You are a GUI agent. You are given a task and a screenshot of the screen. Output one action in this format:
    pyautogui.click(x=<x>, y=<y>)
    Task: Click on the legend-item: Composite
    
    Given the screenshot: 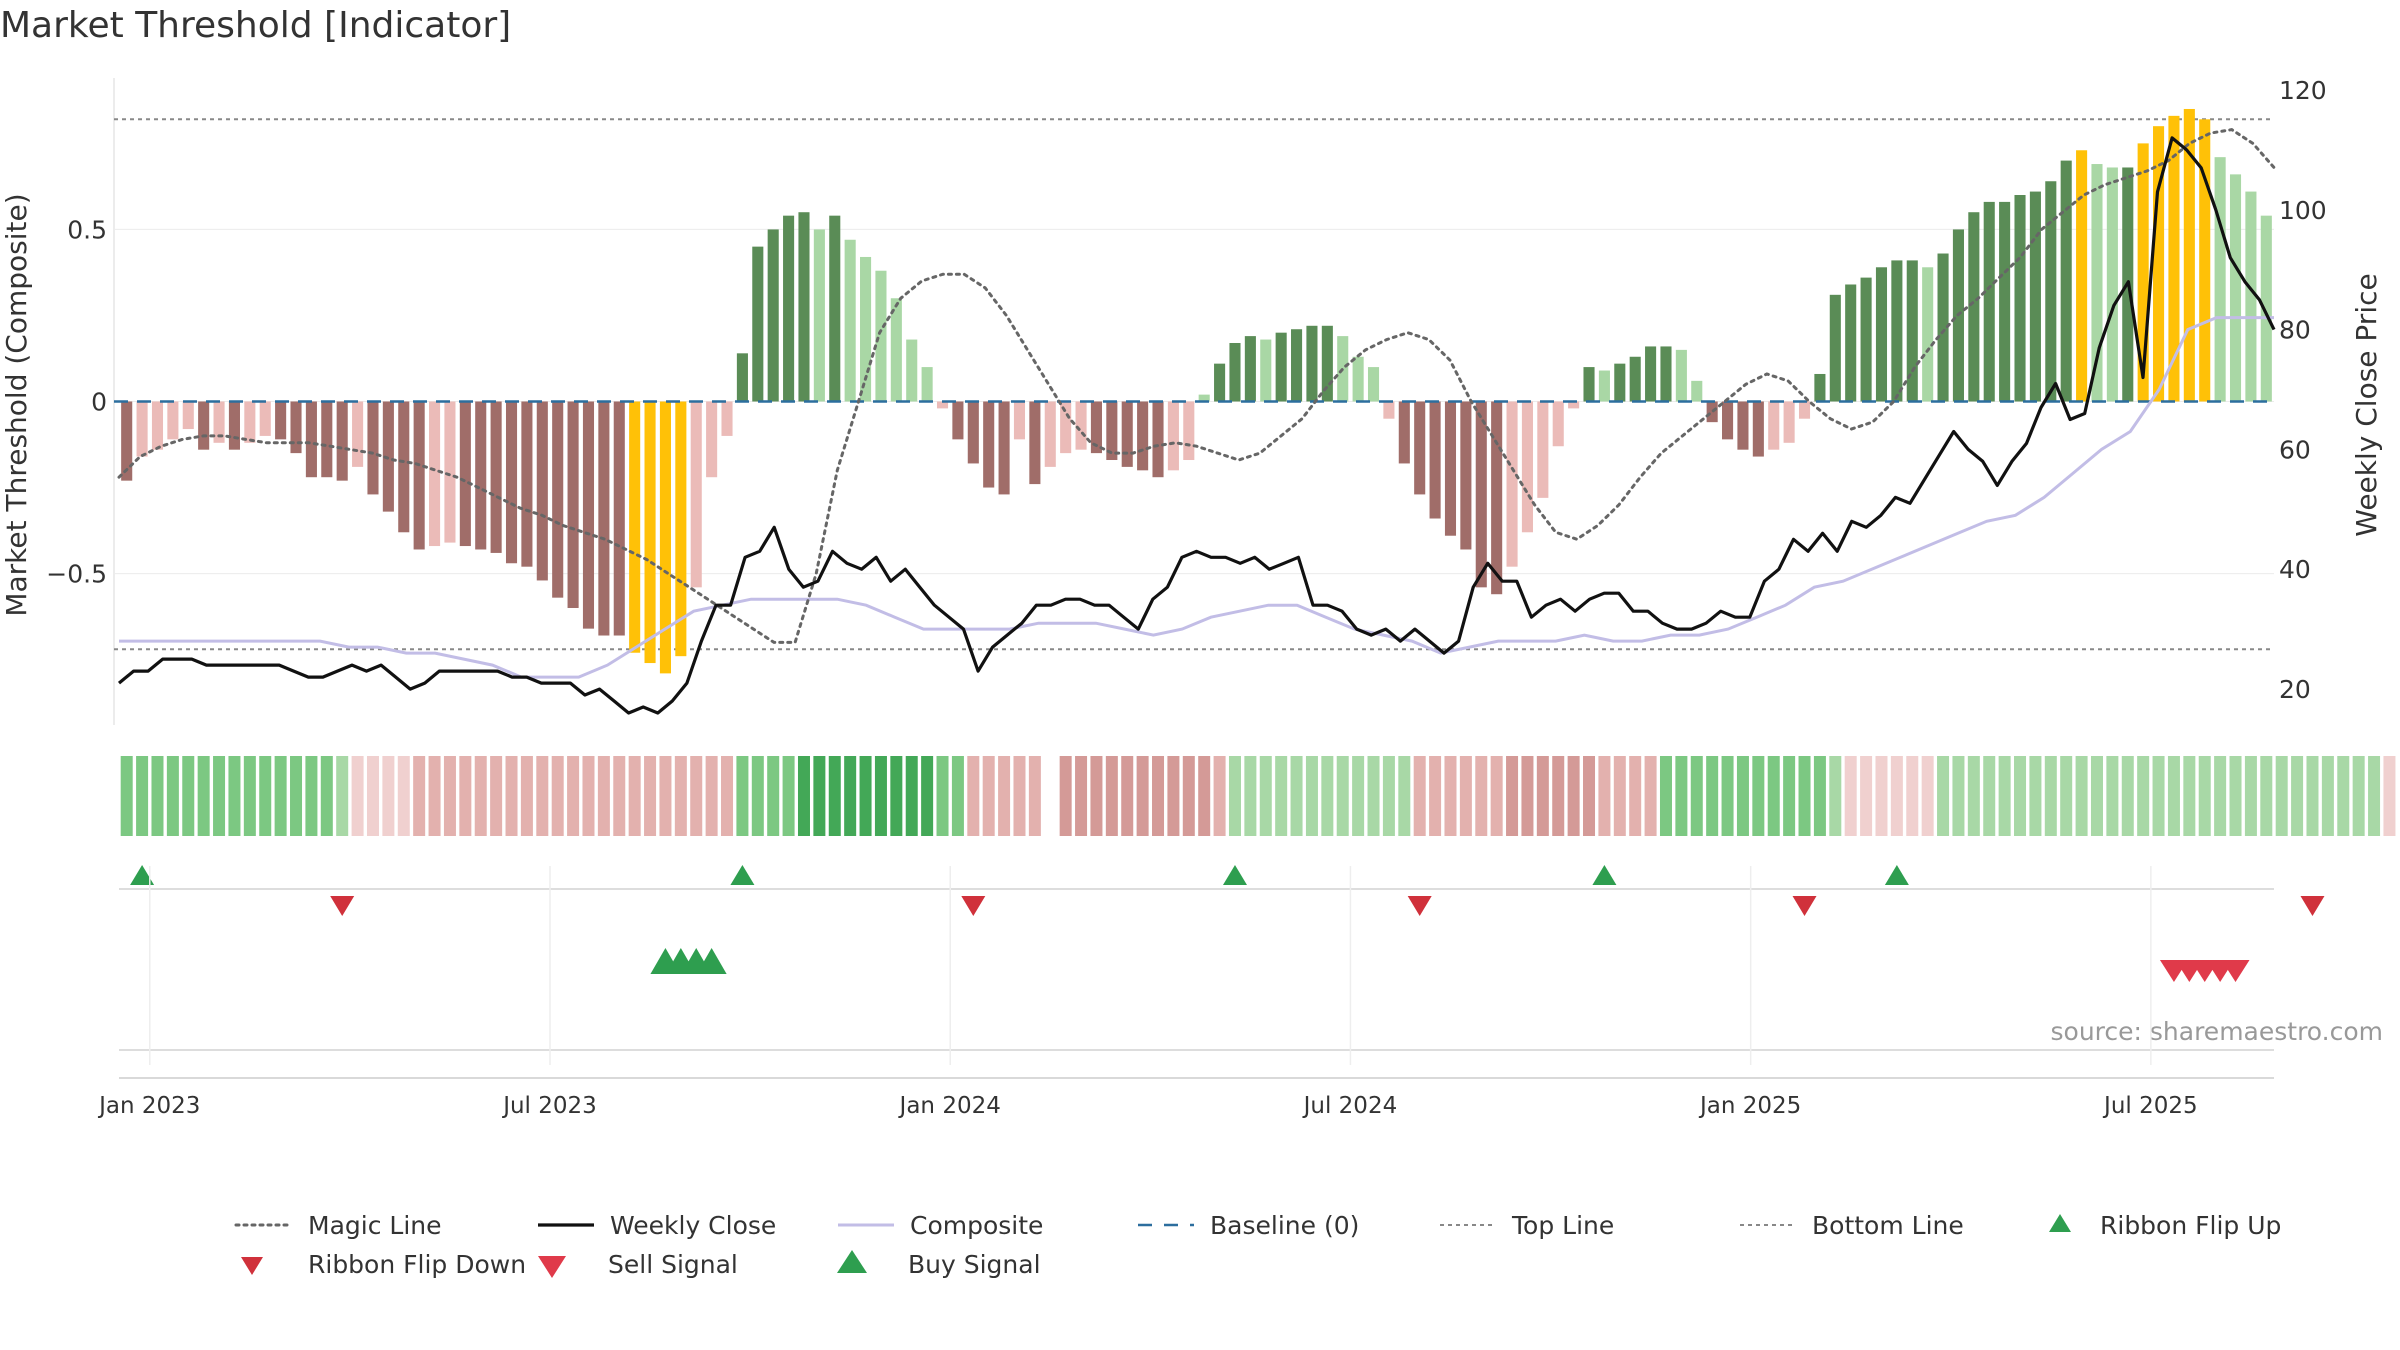 What is the action you would take?
    pyautogui.click(x=940, y=1225)
    